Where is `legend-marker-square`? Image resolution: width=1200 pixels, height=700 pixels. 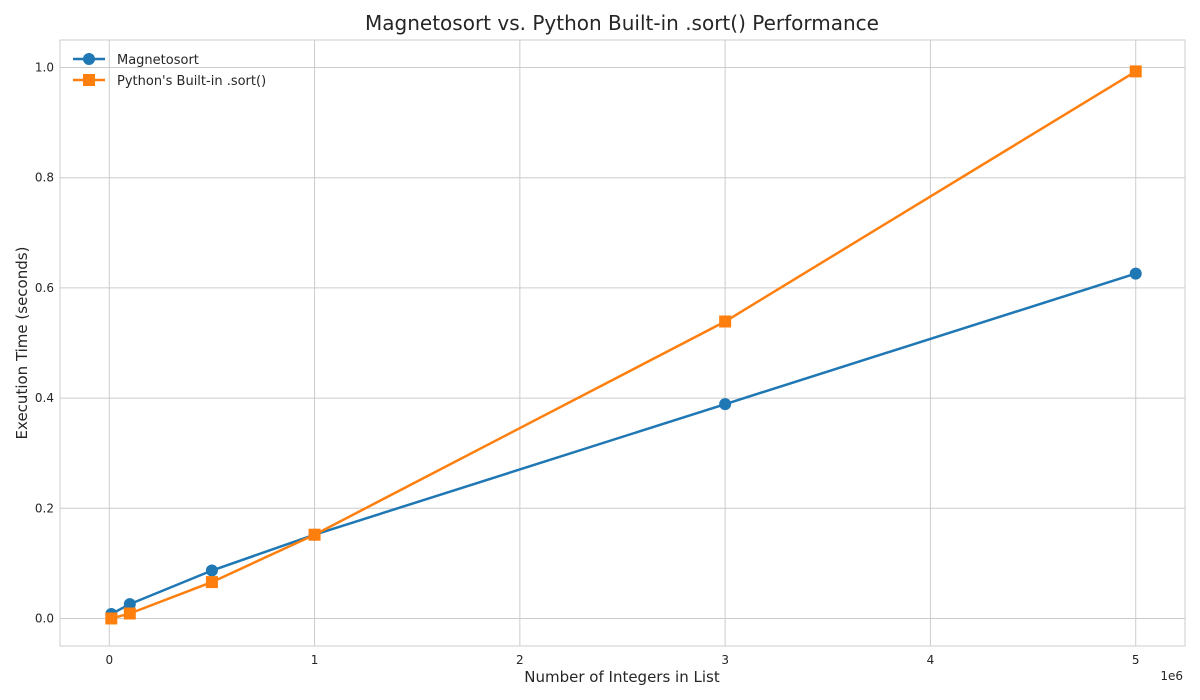
legend-marker-square is located at coordinates (89, 80).